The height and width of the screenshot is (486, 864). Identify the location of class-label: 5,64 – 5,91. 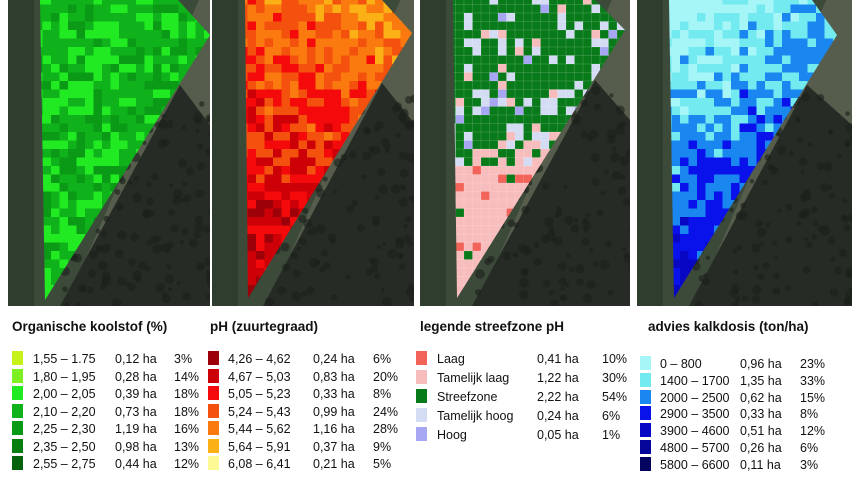
(259, 446).